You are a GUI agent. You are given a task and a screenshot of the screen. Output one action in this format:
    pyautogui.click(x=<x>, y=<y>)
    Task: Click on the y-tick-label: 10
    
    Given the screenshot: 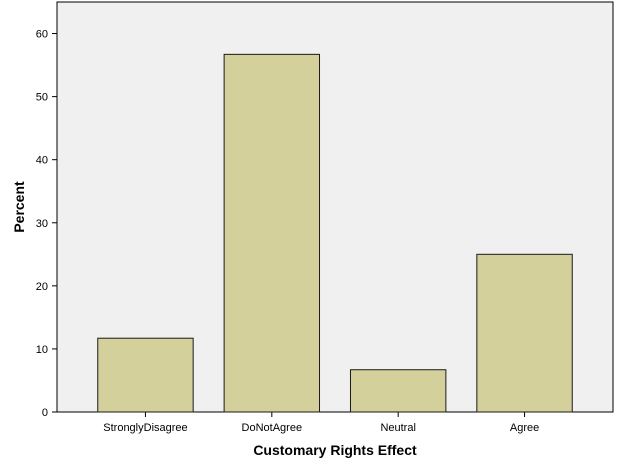 What is the action you would take?
    pyautogui.click(x=42, y=350)
    